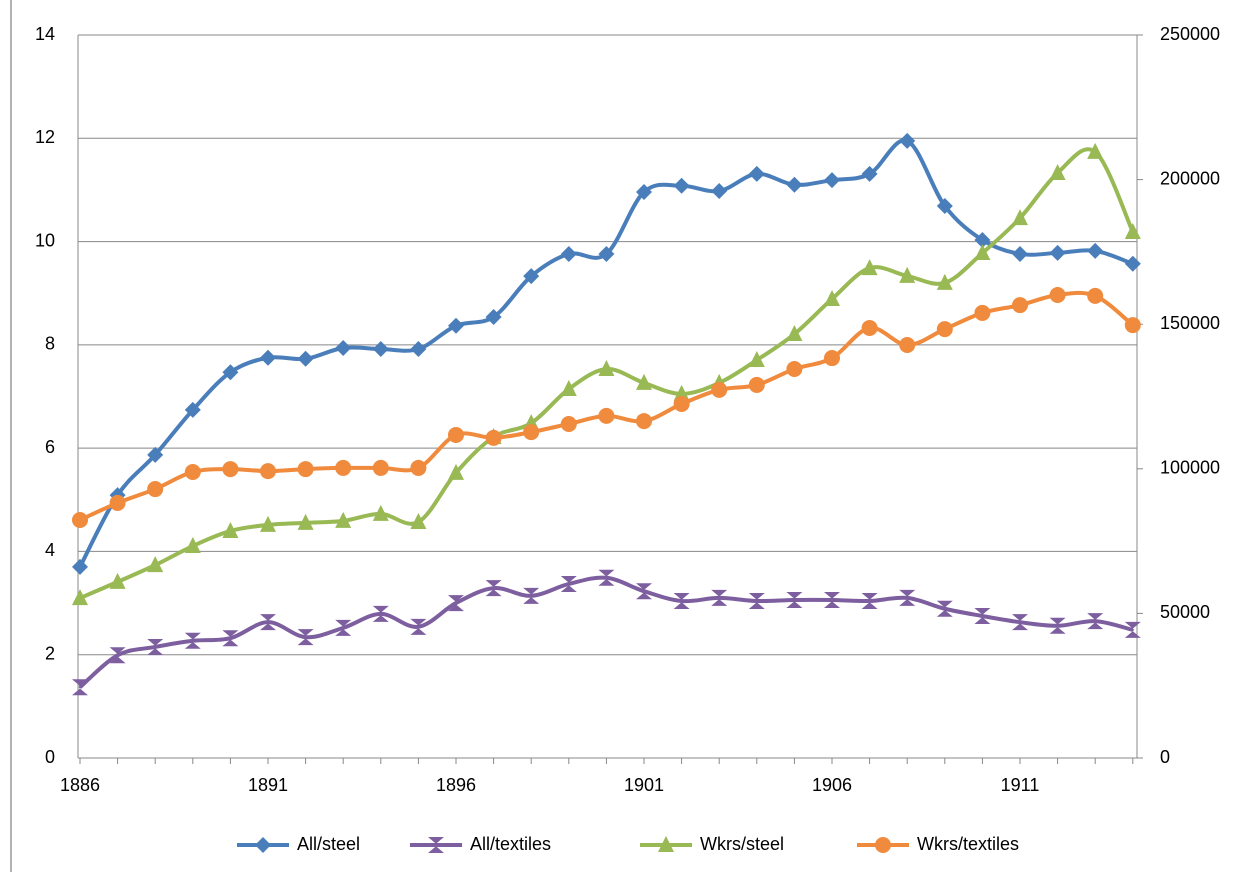 The image size is (1245, 882). Describe the element at coordinates (50, 344) in the screenshot. I see `y-tick-label: 8` at that location.